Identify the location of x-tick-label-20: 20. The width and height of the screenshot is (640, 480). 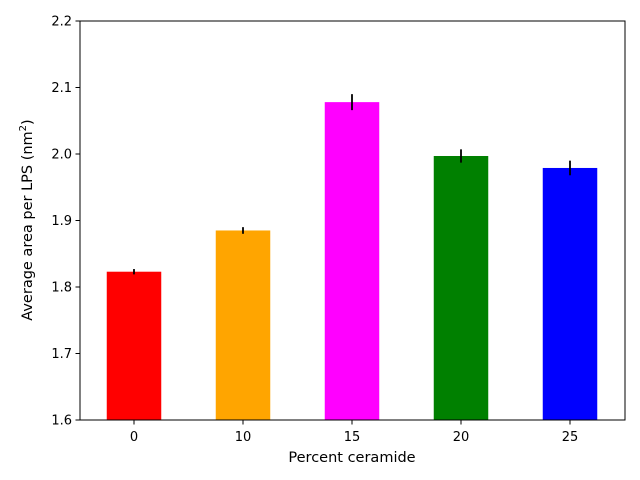
(461, 437).